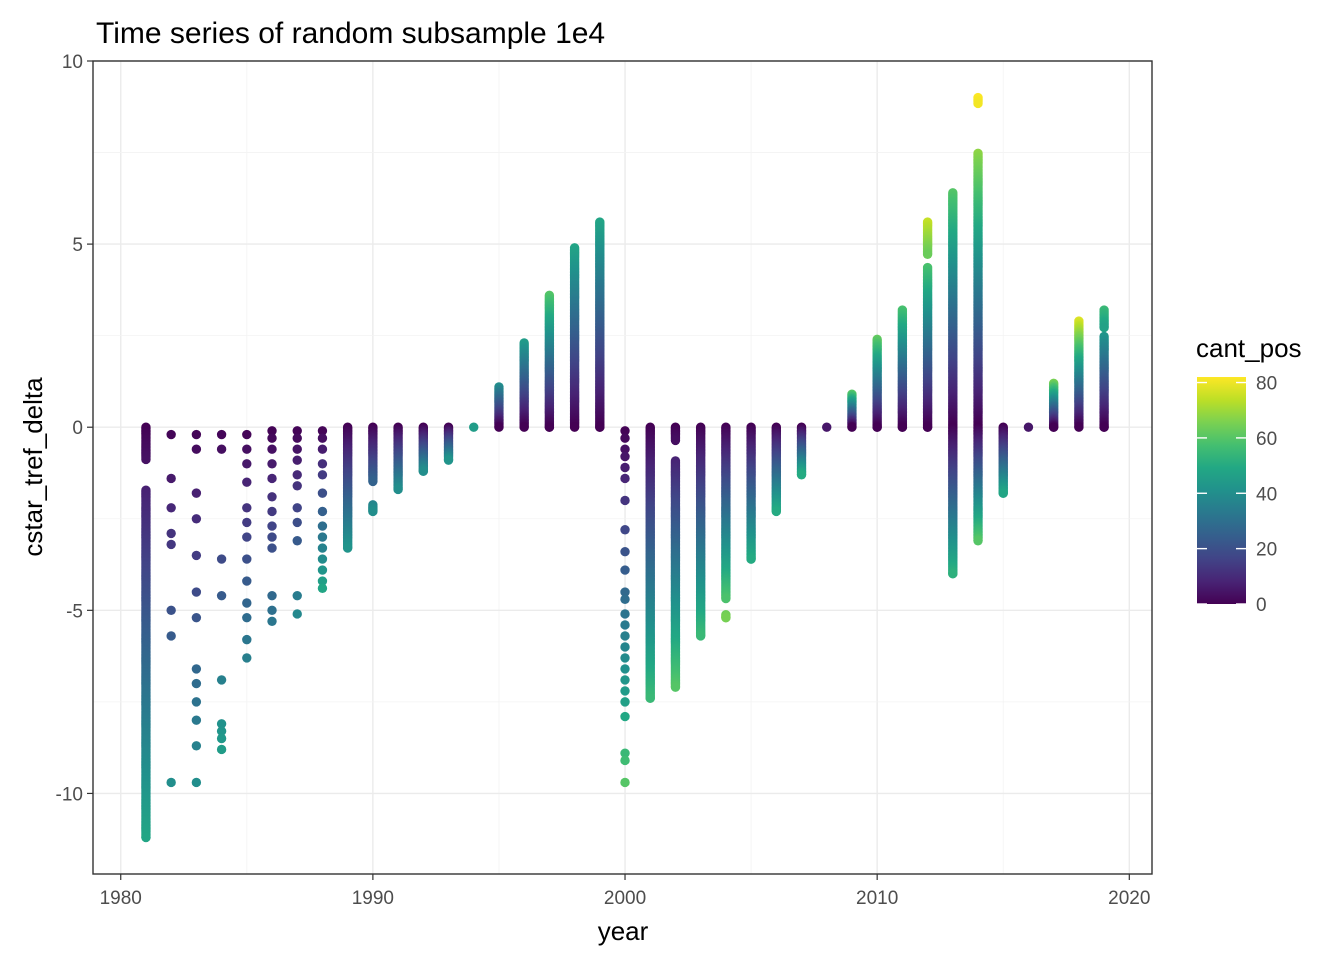  What do you see at coordinates (77, 245) in the screenshot?
I see `y-tick-label: 5` at bounding box center [77, 245].